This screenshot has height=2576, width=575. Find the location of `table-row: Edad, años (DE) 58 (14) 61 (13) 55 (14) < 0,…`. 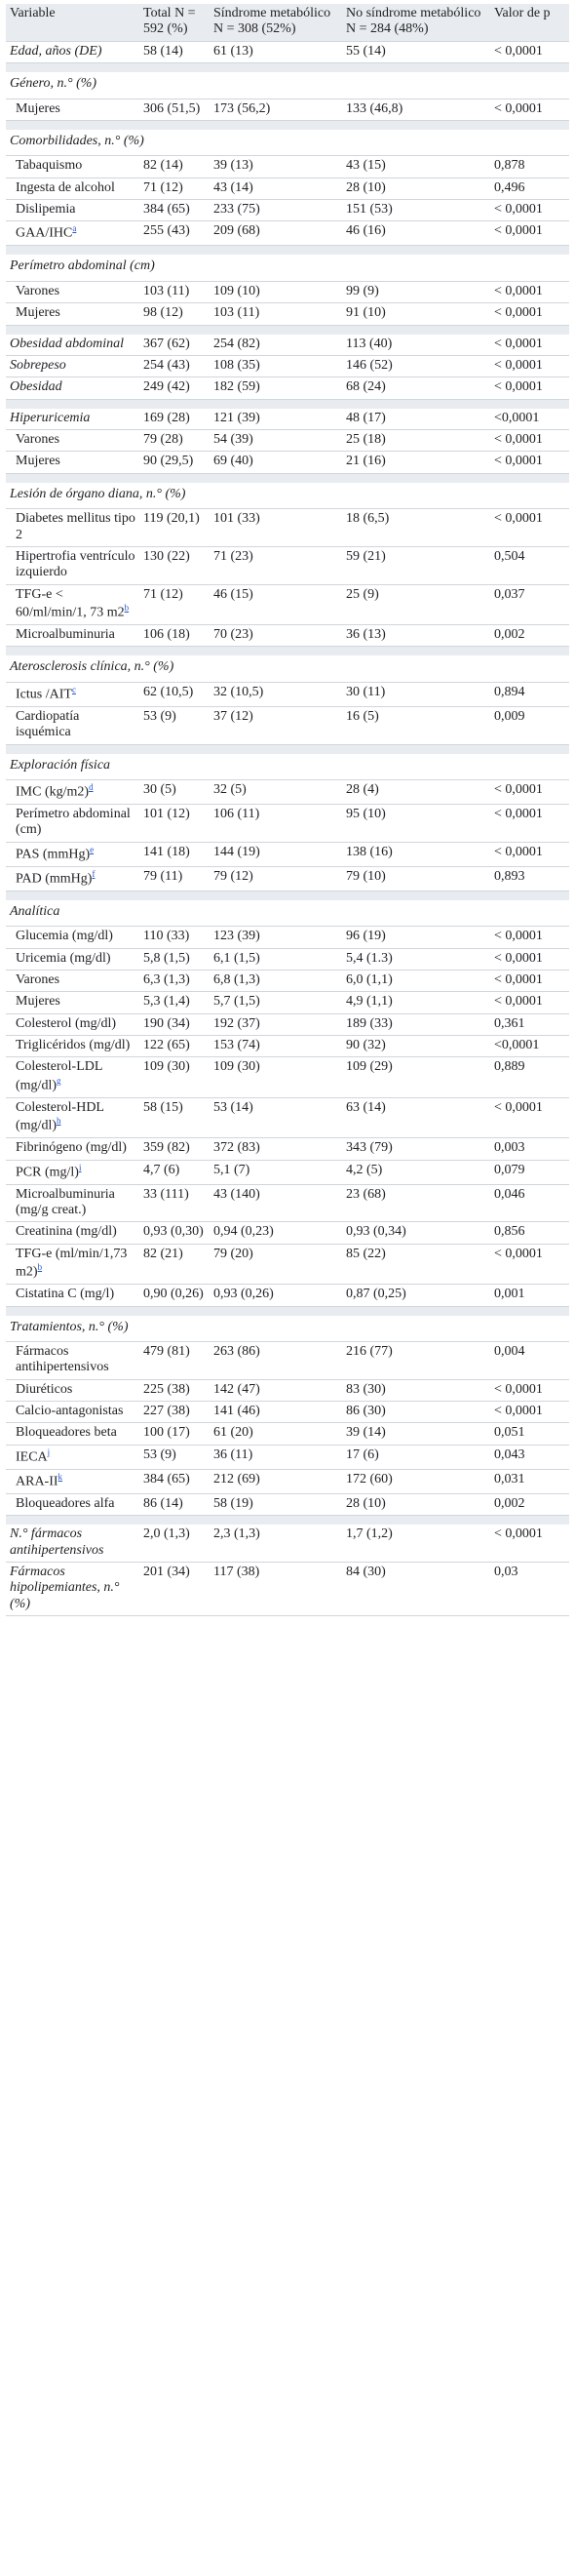

table-row: Edad, años (DE) 58 (14) 61 (13) 55 (14) < 0,… is located at coordinates (287, 52).